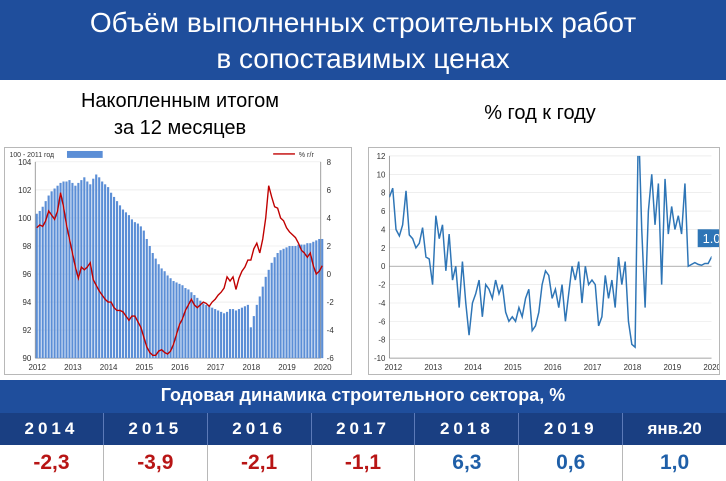 This screenshot has width=726, height=481. What do you see at coordinates (473, 367) in the screenshot?
I see `x-tick-label: 2014` at bounding box center [473, 367].